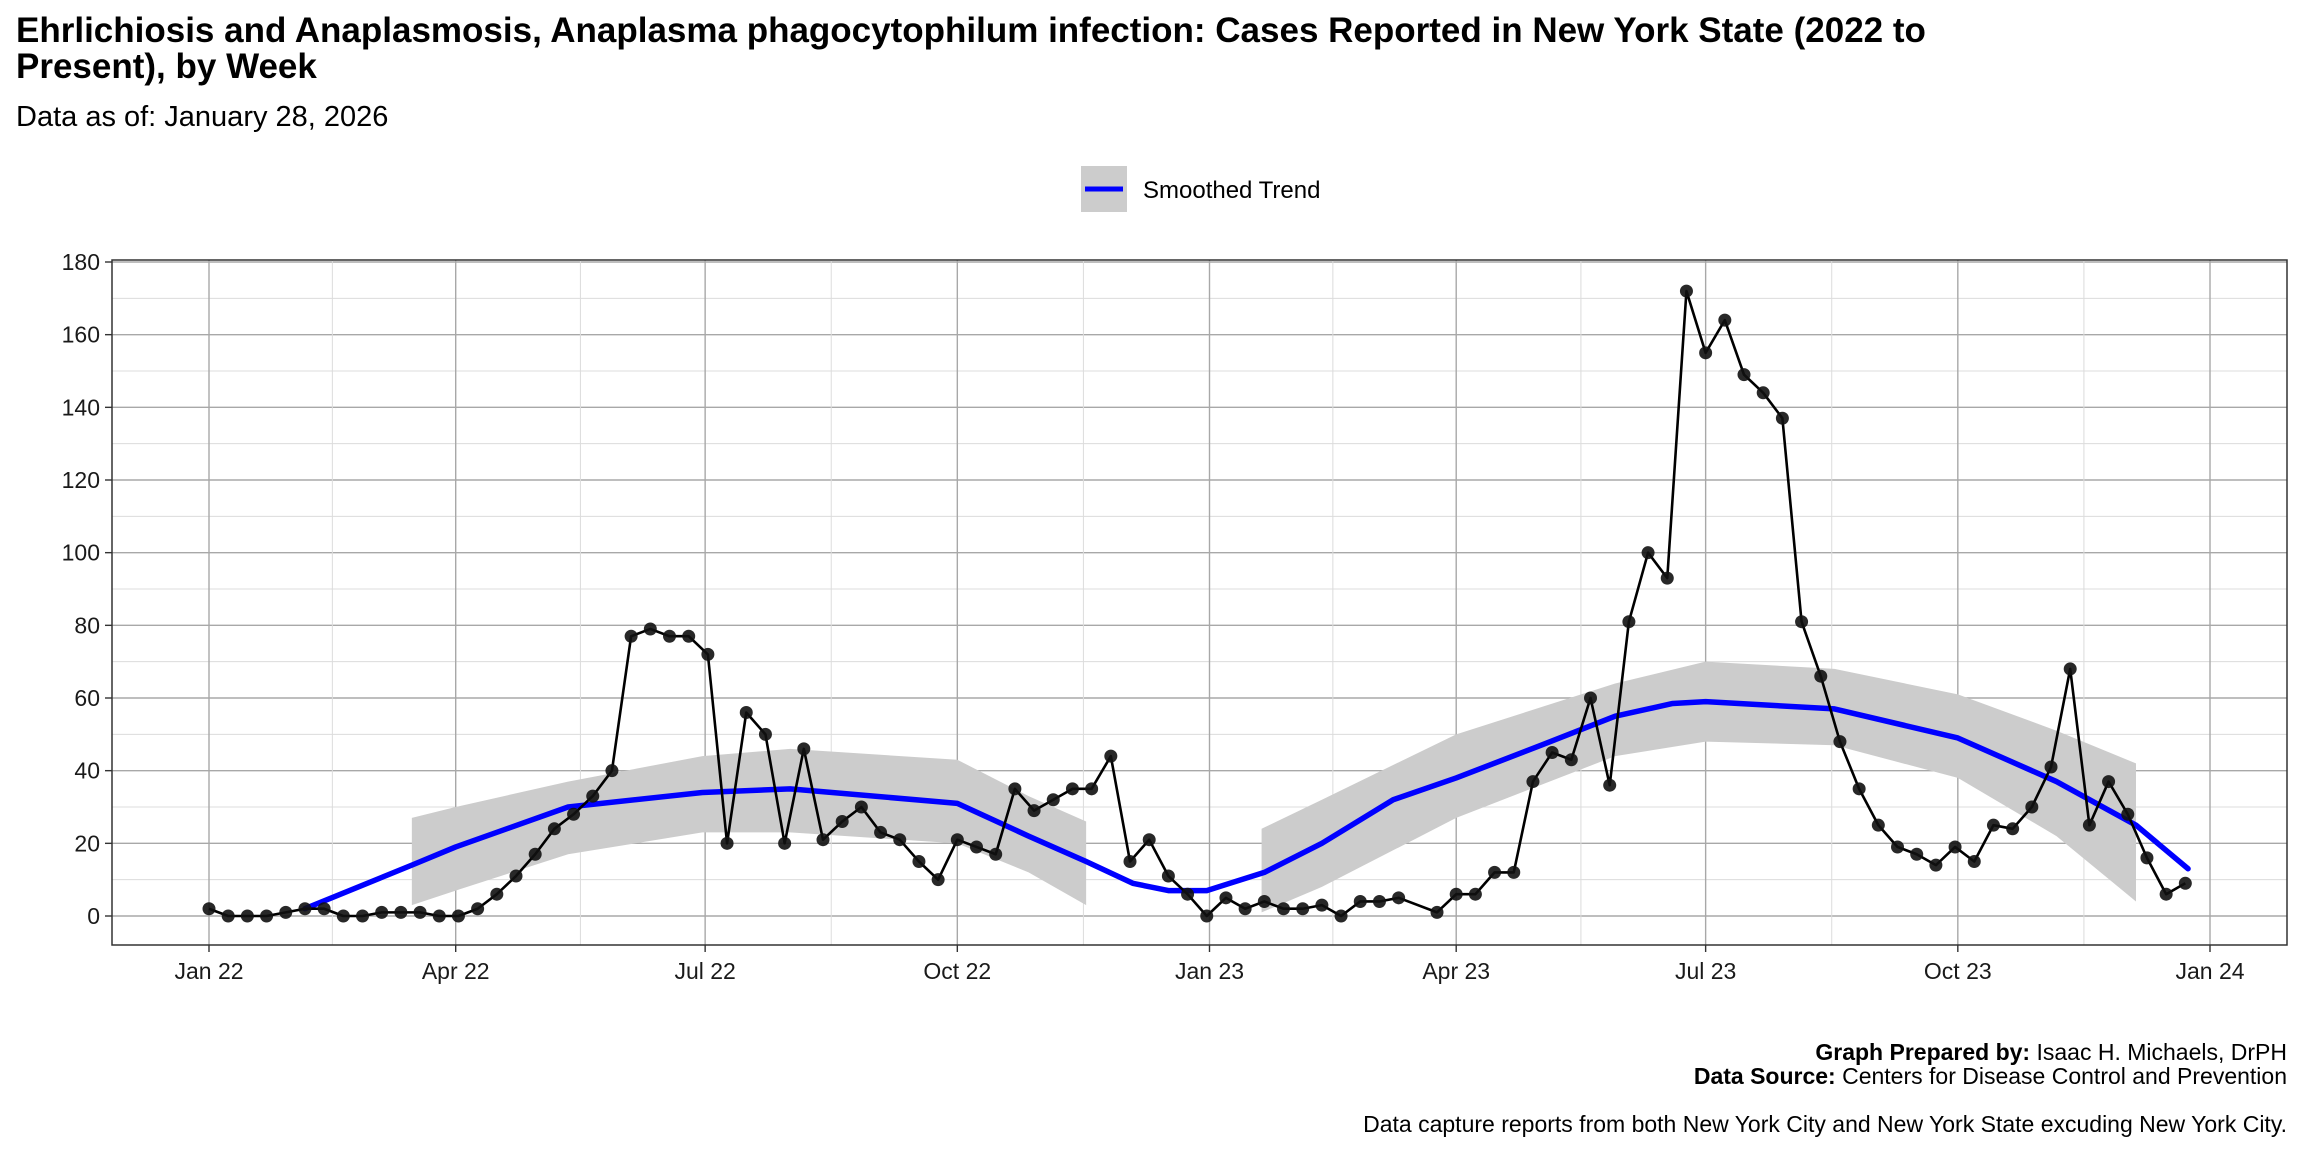 The width and height of the screenshot is (2304, 1152). Describe the element at coordinates (704, 971) in the screenshot. I see `x-tick-label: Jul 22` at that location.